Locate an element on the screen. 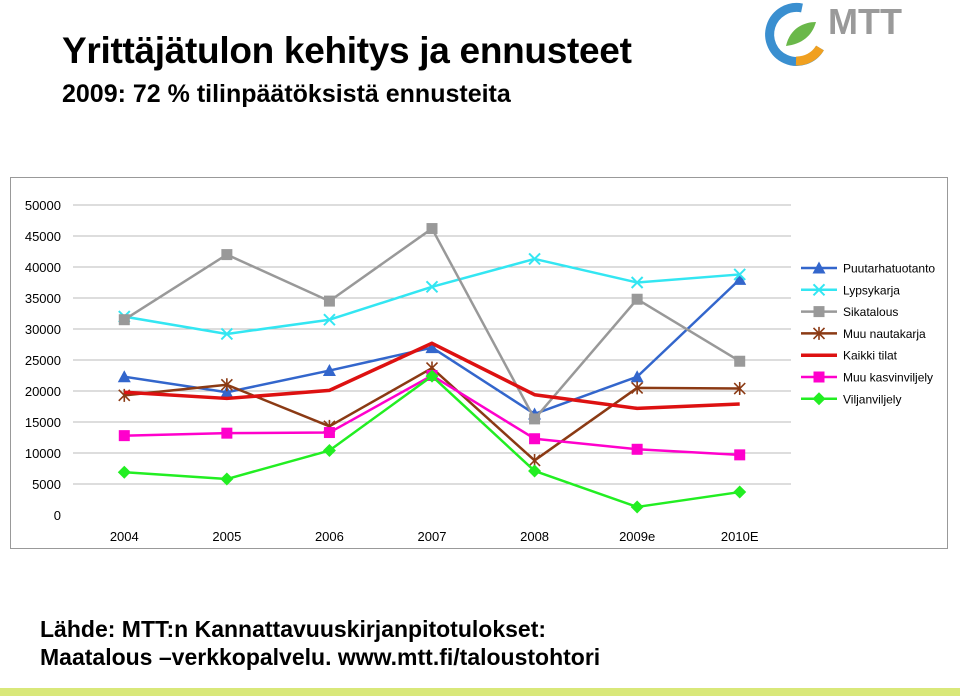  y-tick-label: 20000 is located at coordinates (43, 391).